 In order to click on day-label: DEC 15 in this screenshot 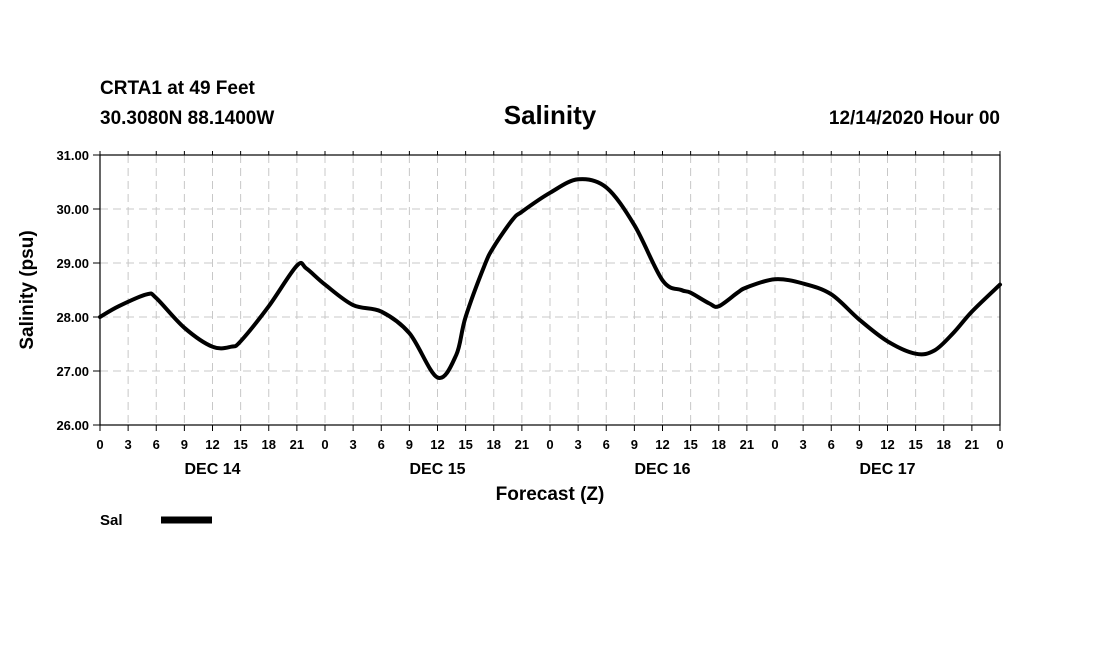, I will do `click(437, 469)`.